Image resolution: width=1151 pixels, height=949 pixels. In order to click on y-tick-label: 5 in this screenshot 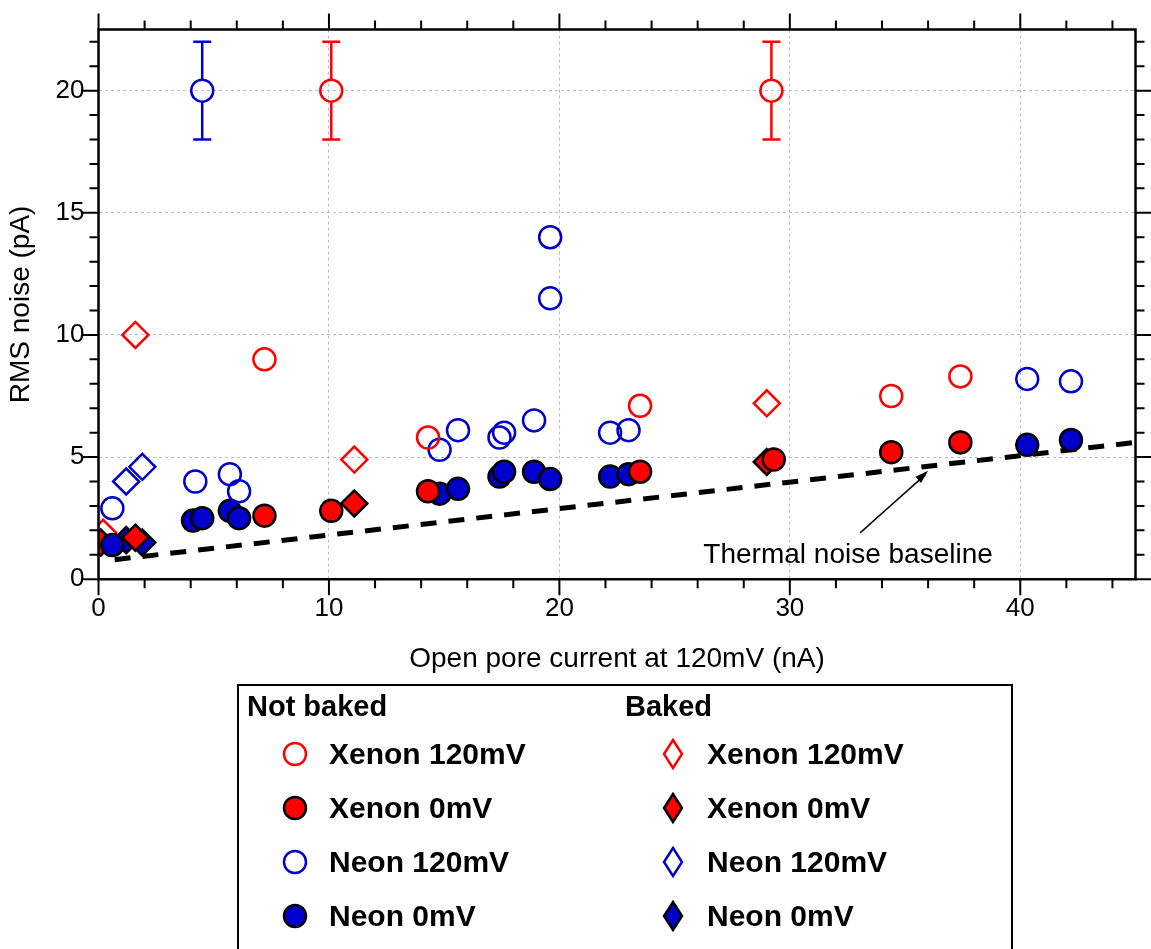, I will do `click(77, 455)`.